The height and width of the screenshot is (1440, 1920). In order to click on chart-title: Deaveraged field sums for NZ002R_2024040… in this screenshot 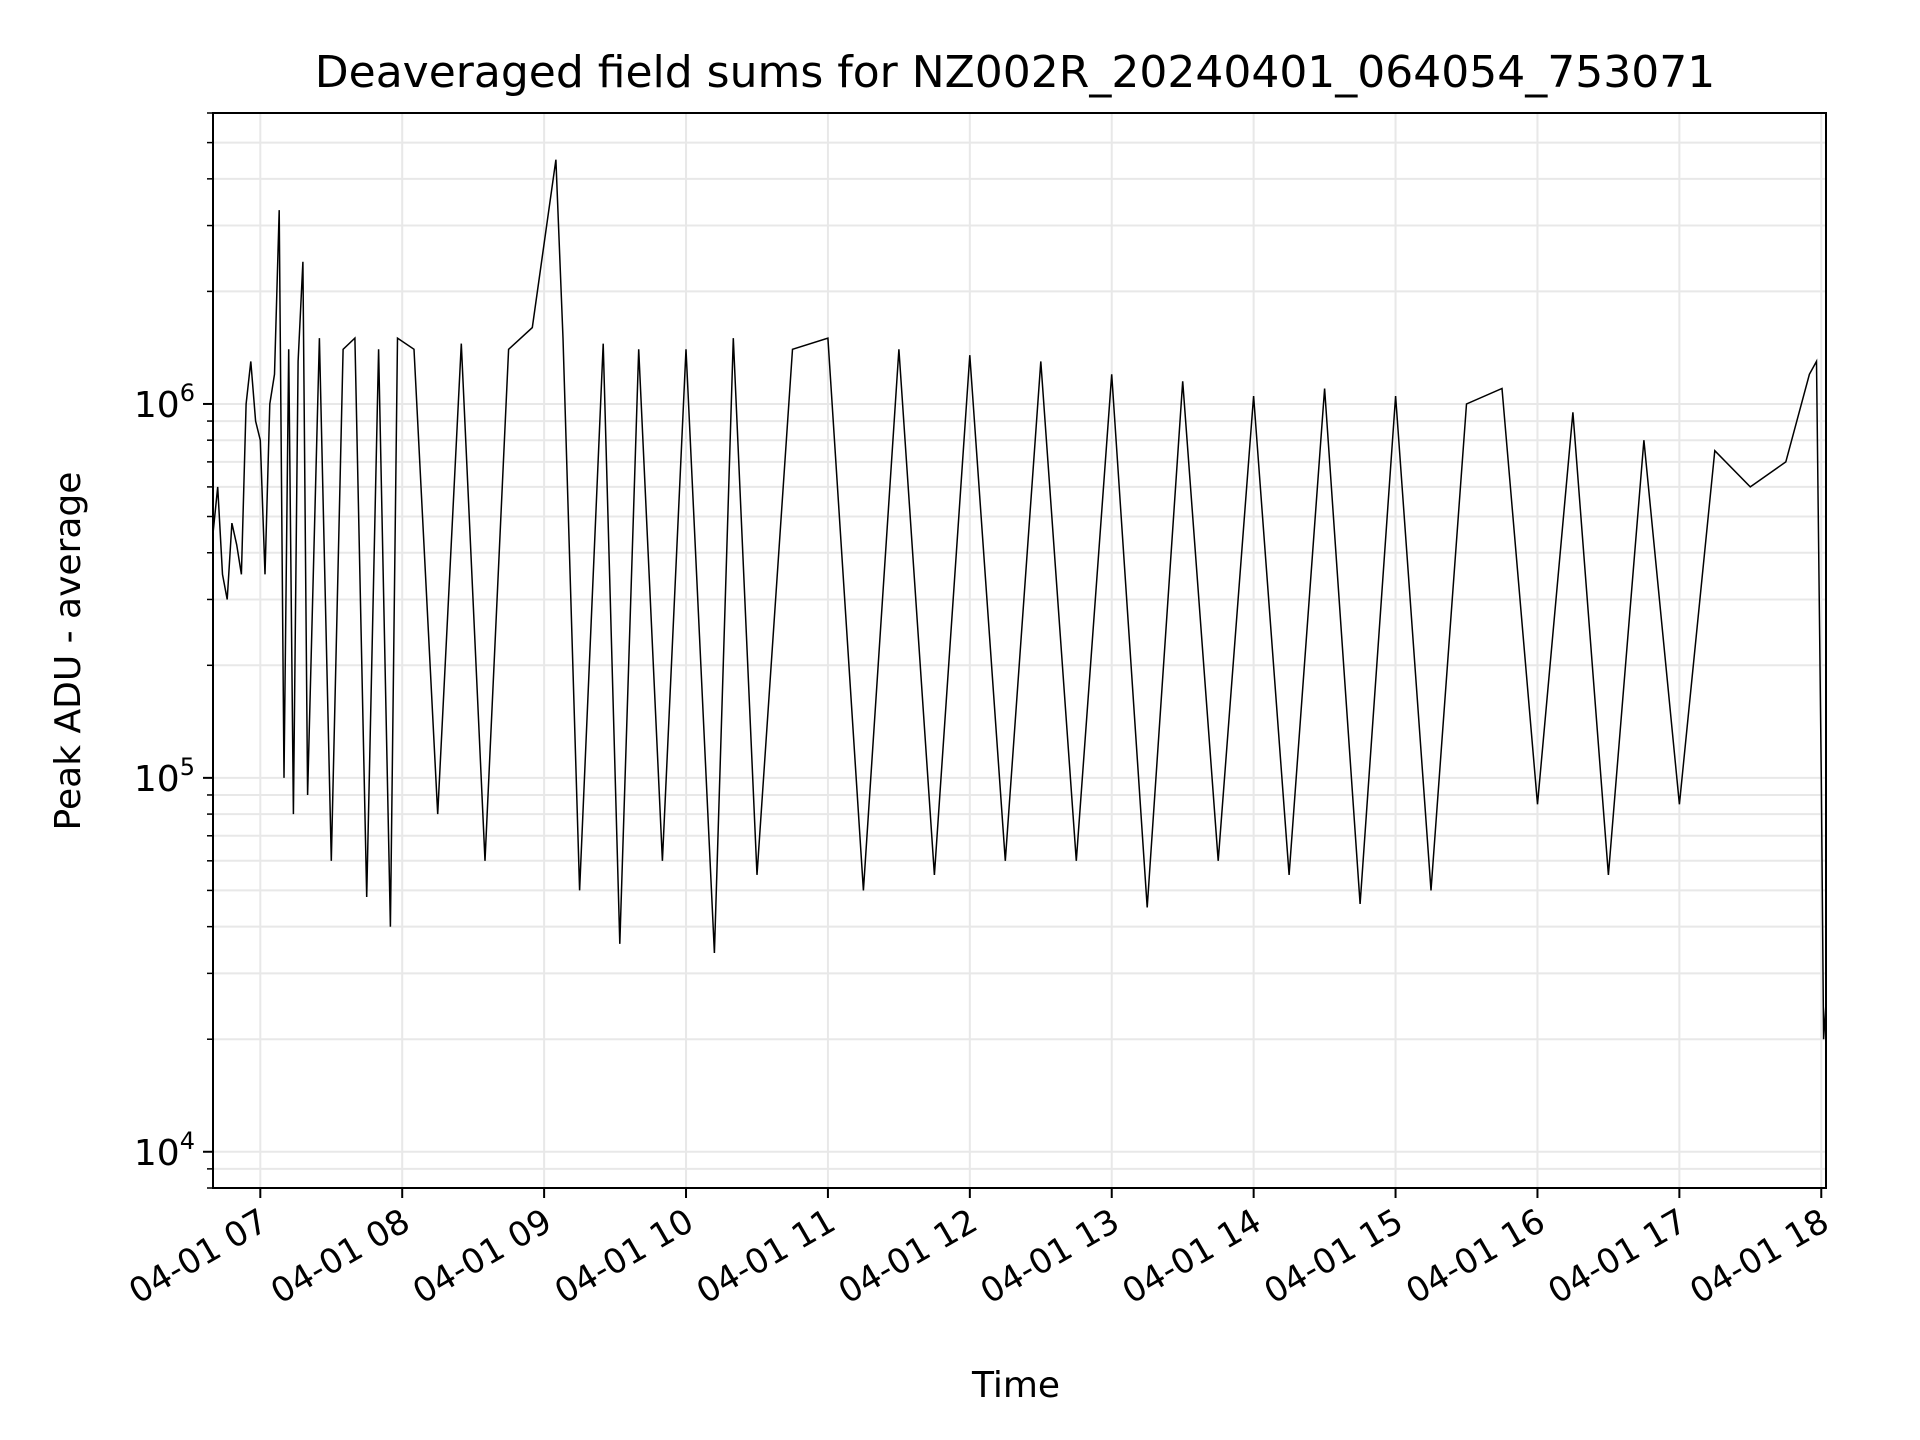, I will do `click(1015, 72)`.